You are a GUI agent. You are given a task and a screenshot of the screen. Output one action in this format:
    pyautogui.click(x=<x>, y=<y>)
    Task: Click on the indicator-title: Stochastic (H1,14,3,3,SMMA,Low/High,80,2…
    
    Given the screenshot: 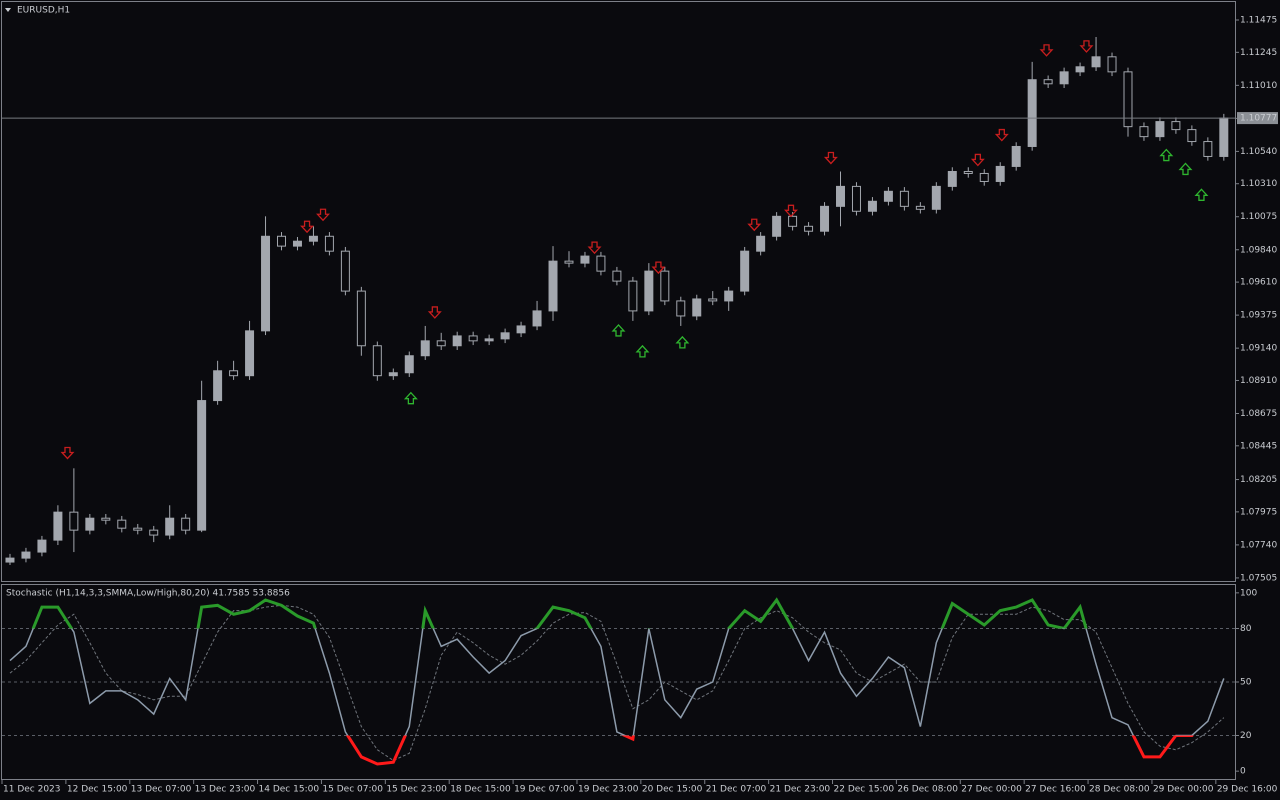 What is the action you would take?
    pyautogui.click(x=148, y=594)
    